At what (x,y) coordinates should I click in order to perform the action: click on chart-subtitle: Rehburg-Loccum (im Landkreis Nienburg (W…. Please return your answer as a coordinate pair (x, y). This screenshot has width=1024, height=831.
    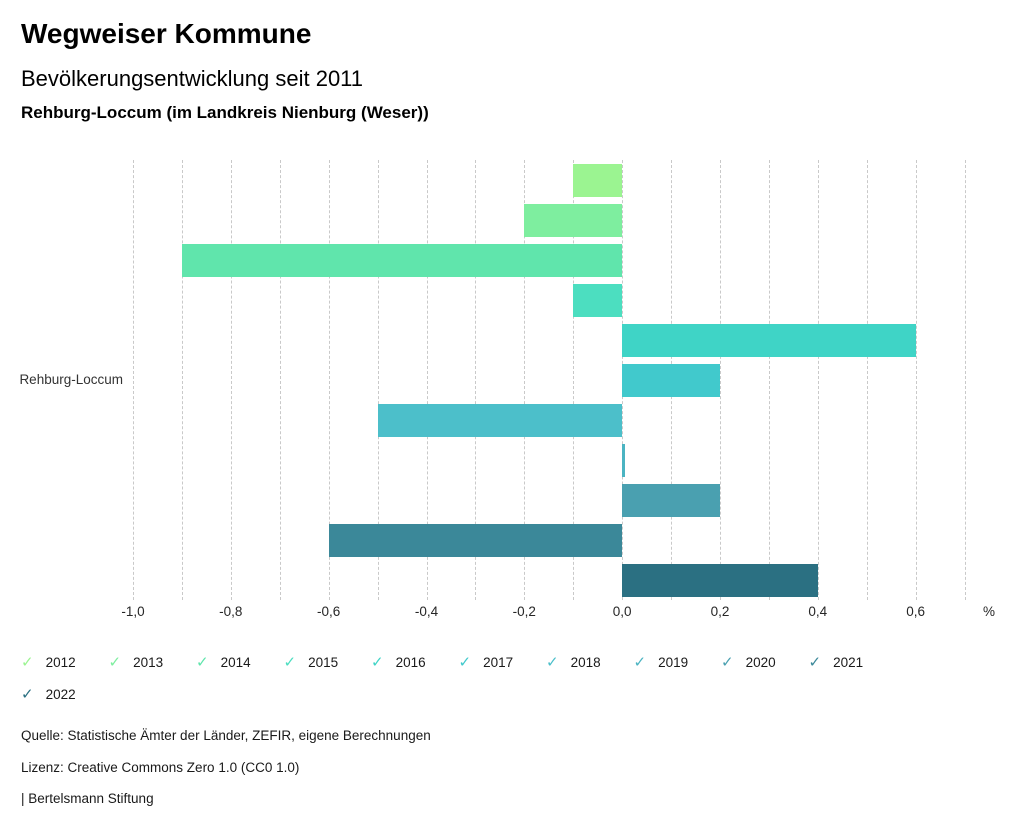
    Looking at the image, I should click on (225, 112).